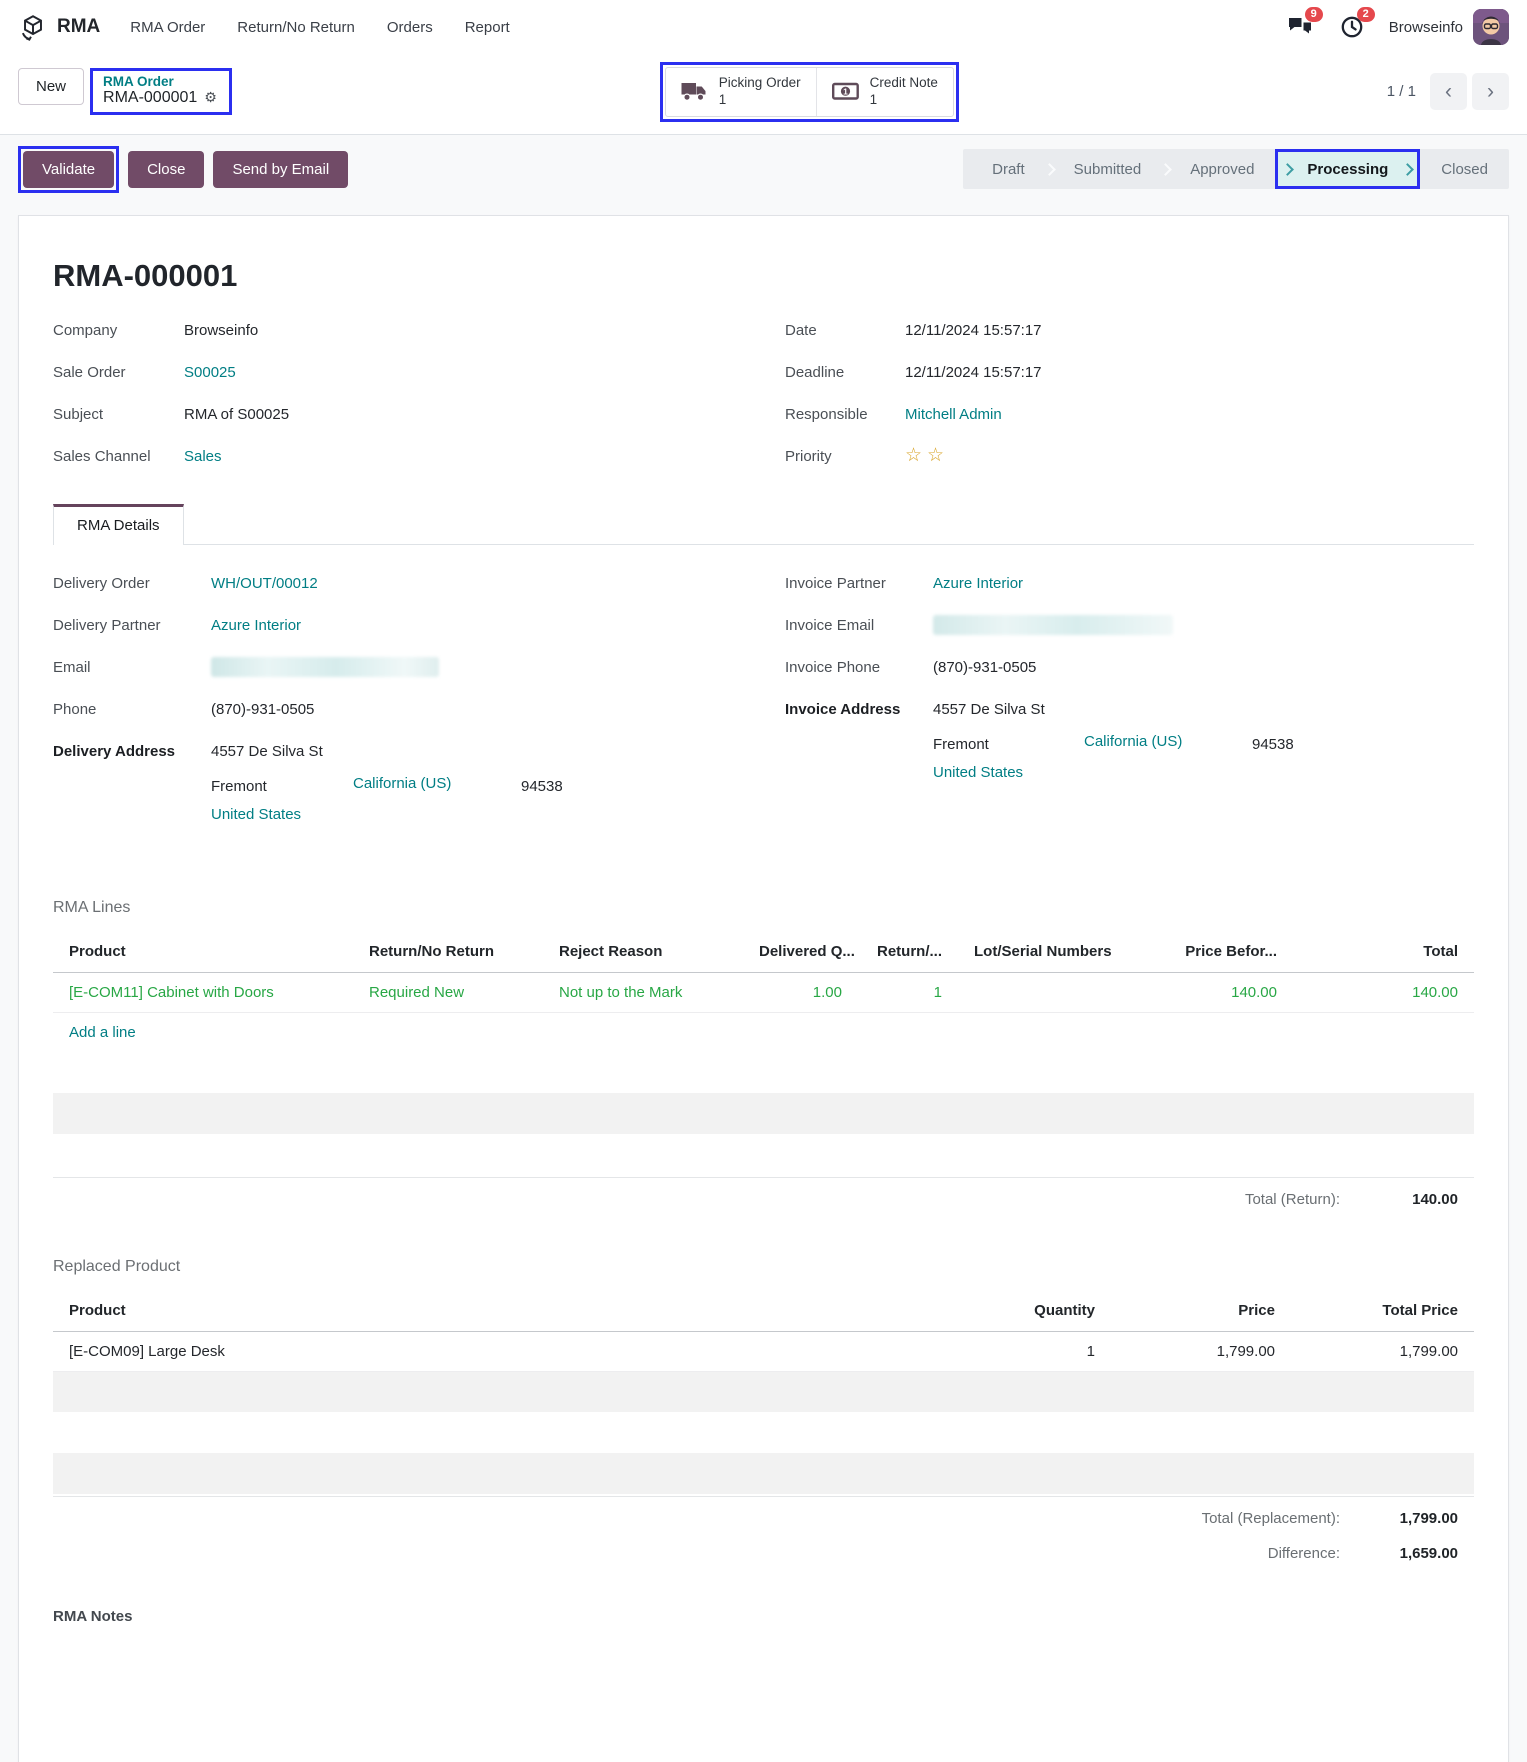 The image size is (1527, 1762). Describe the element at coordinates (210, 372) in the screenshot. I see `sale-order-link: S00025` at that location.